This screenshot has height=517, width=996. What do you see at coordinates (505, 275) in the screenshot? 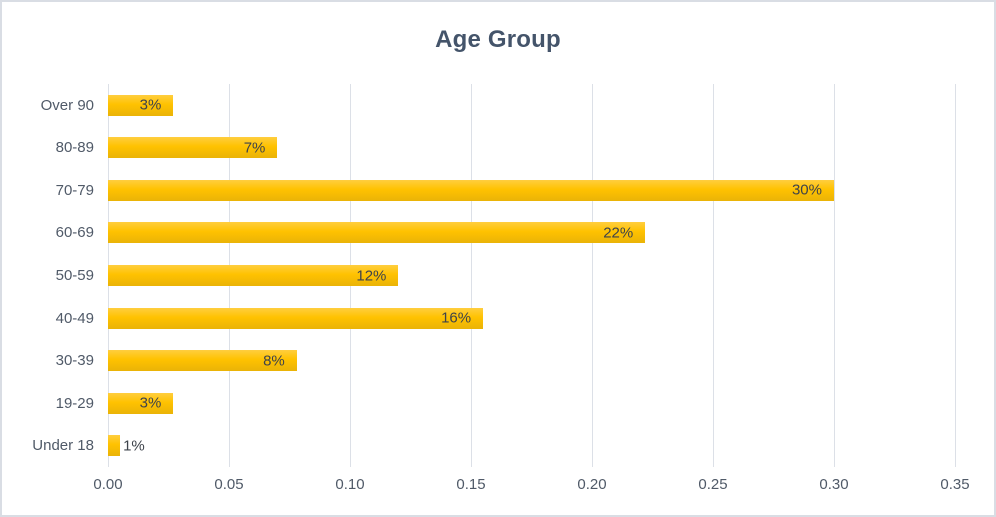
I see `bar-row: 50-59 12%` at bounding box center [505, 275].